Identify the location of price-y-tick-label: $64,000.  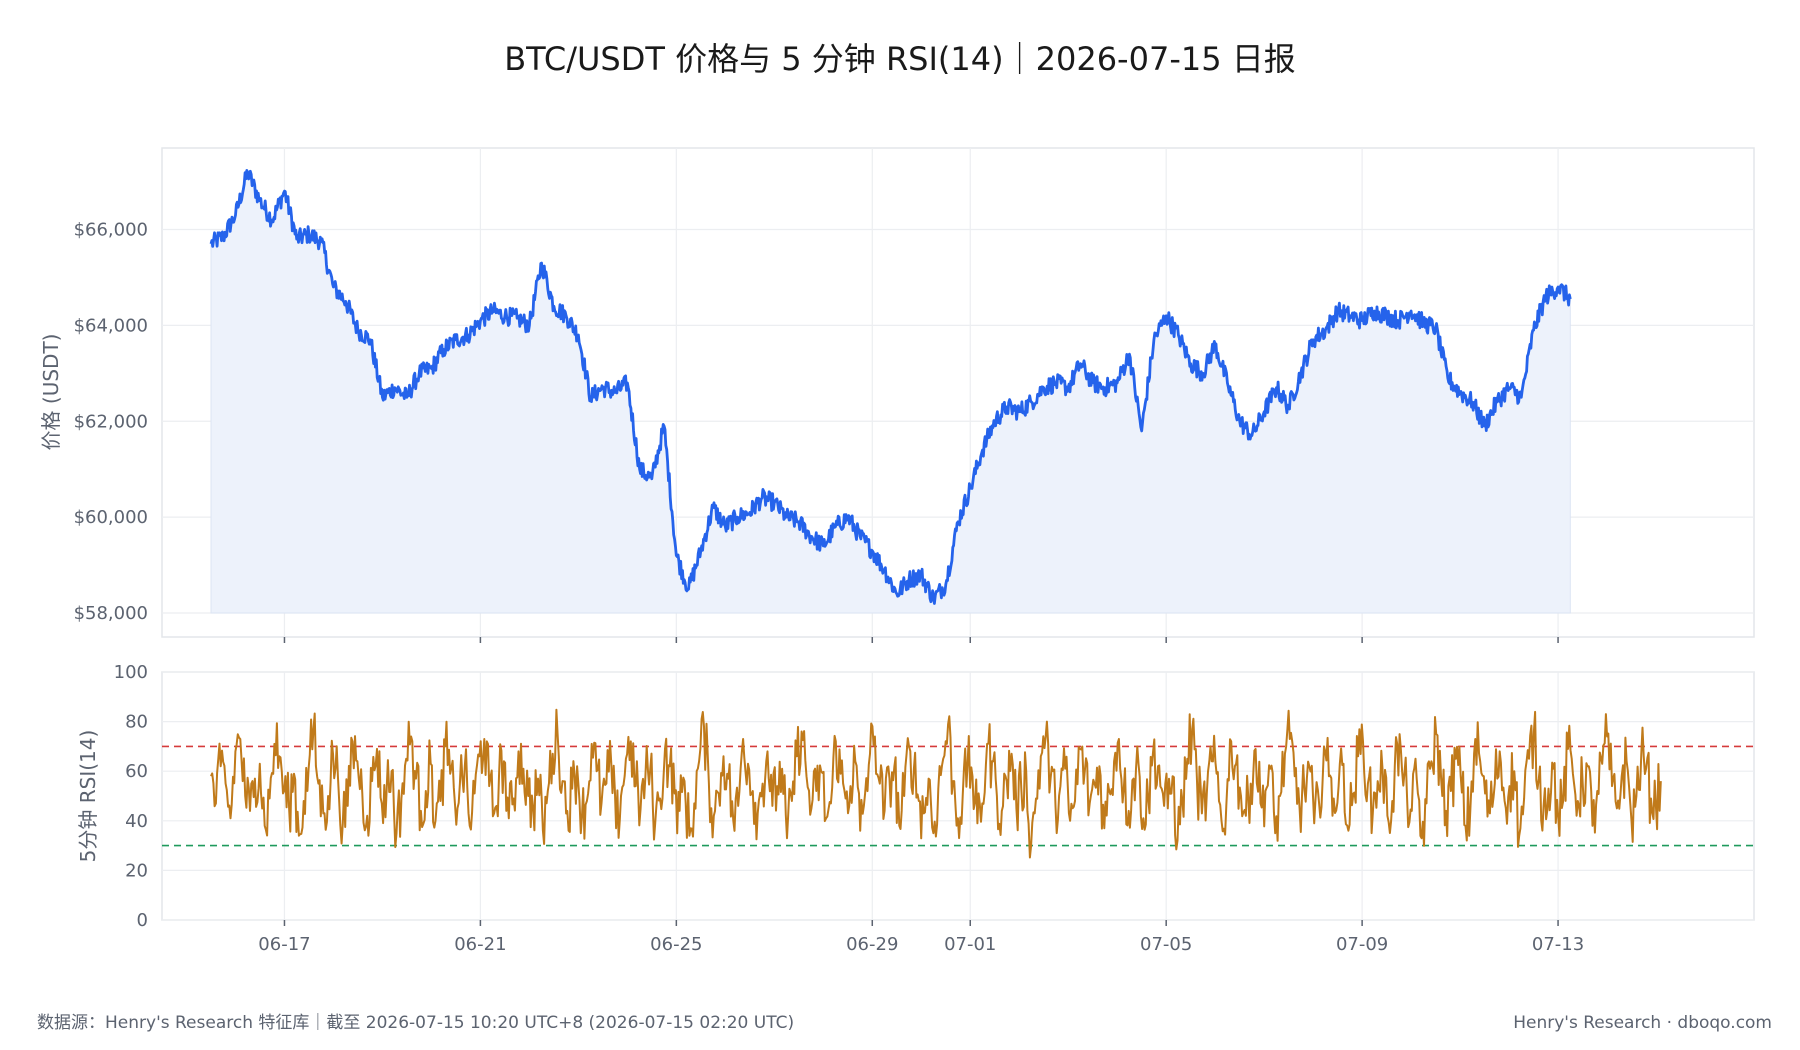
(111, 325).